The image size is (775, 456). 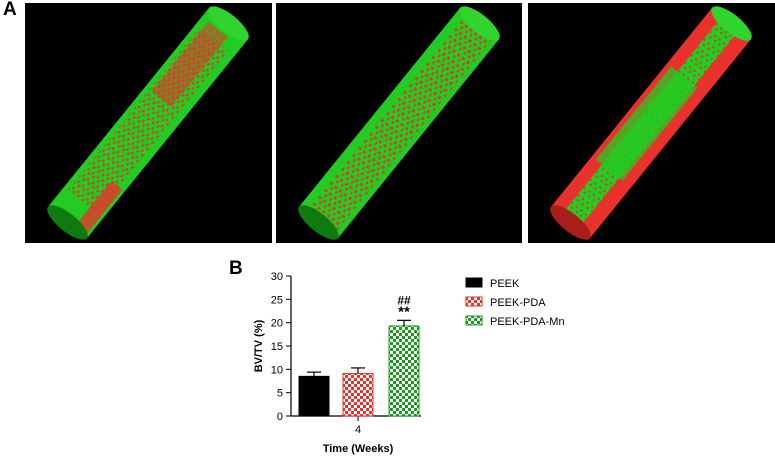 What do you see at coordinates (358, 395) in the screenshot?
I see `bar-peek-pda` at bounding box center [358, 395].